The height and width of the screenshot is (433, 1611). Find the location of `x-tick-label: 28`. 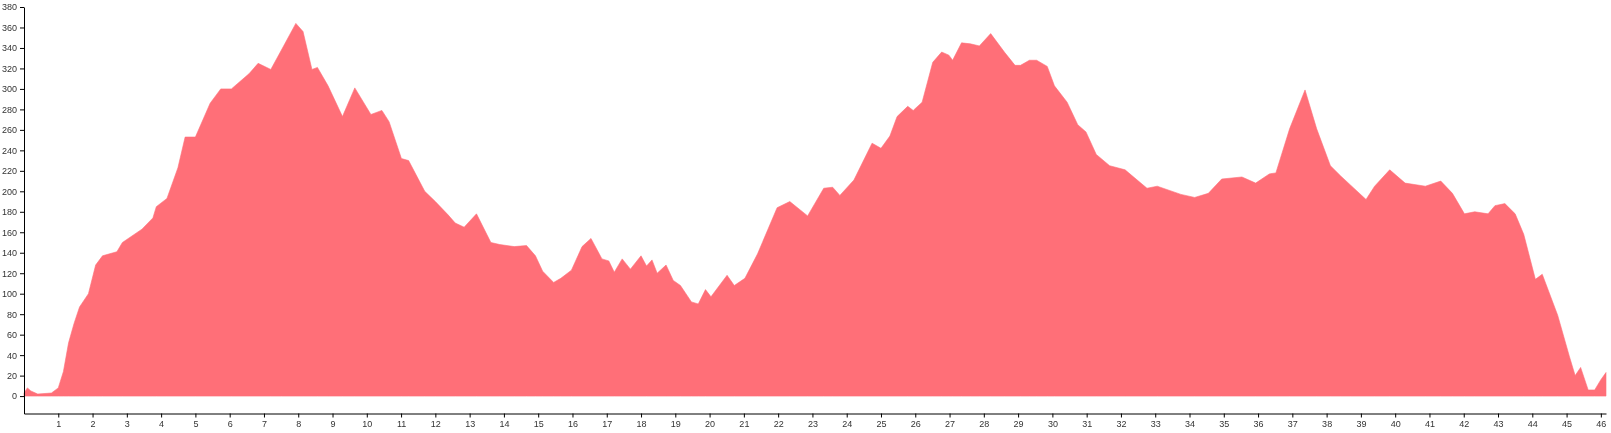

x-tick-label: 28 is located at coordinates (984, 423).